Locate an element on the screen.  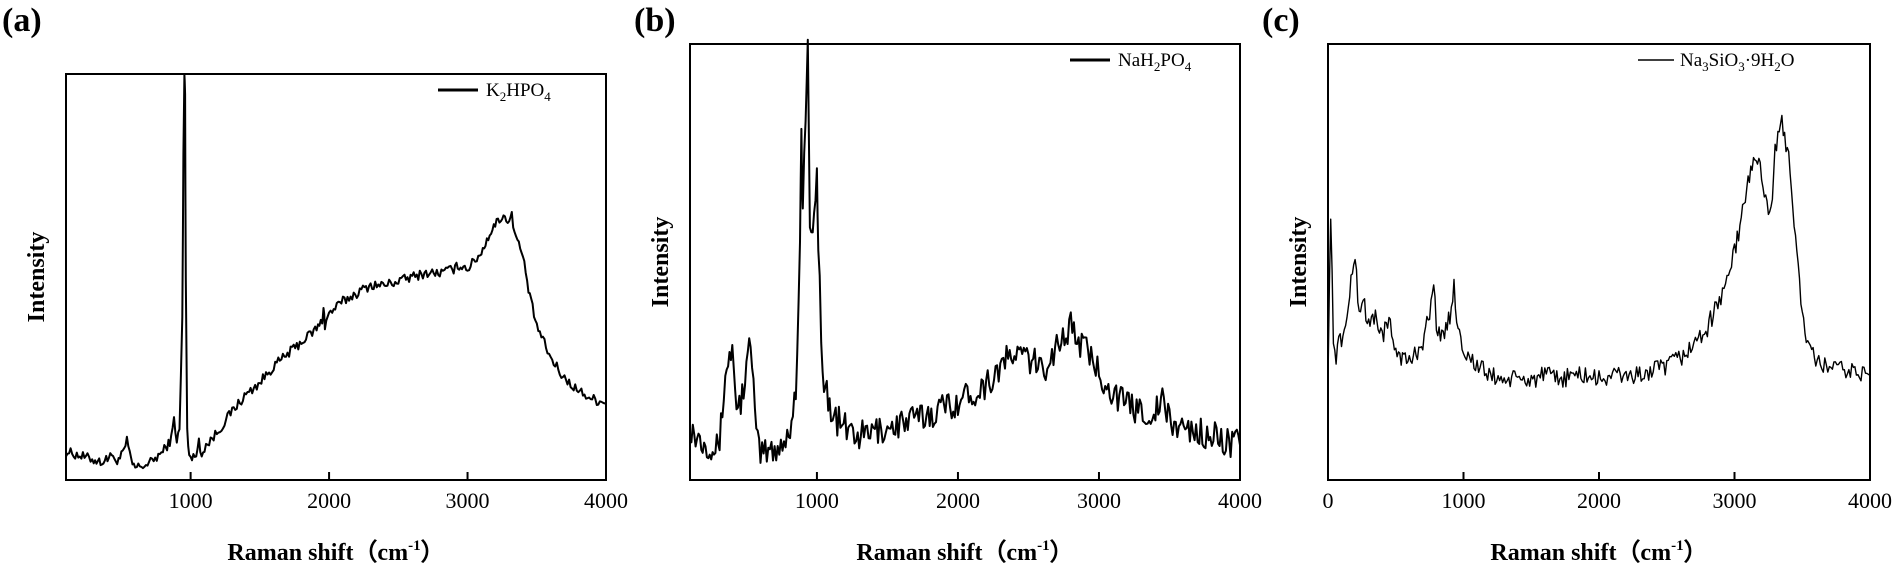
legend-text-part: K is located at coordinates (493, 90).